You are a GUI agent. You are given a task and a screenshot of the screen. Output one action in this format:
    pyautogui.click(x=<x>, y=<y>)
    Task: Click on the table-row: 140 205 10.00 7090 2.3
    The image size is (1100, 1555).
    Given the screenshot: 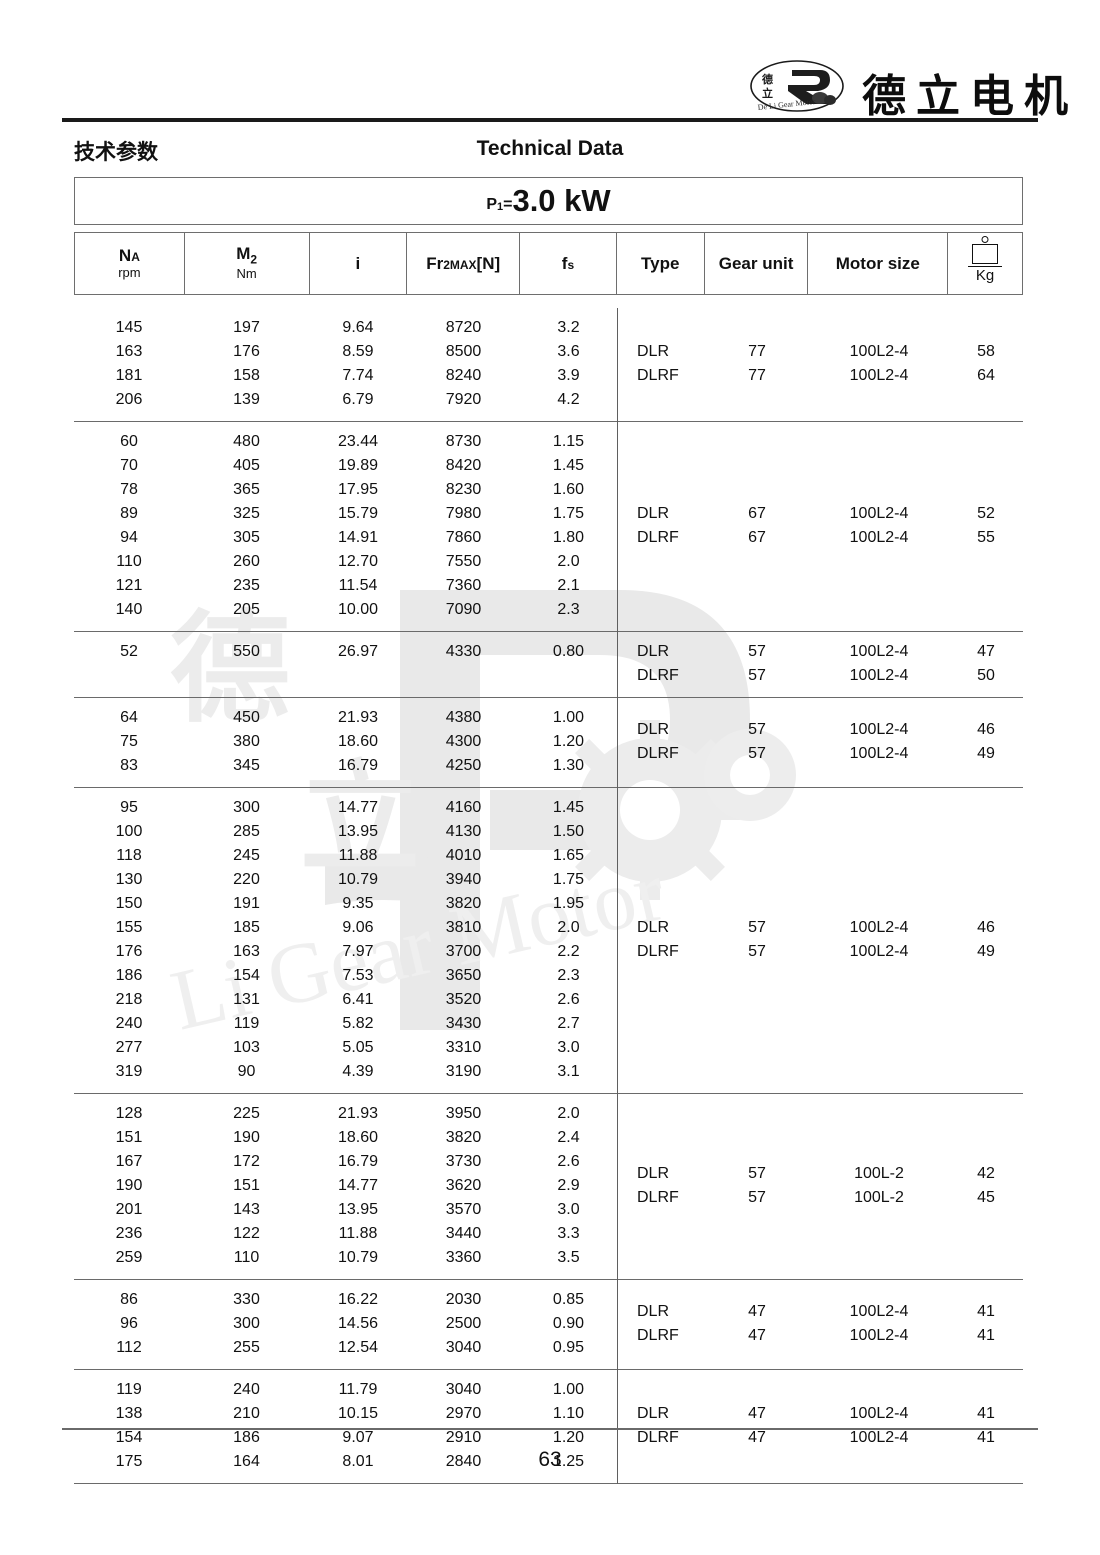 What is the action you would take?
    pyautogui.click(x=345, y=610)
    